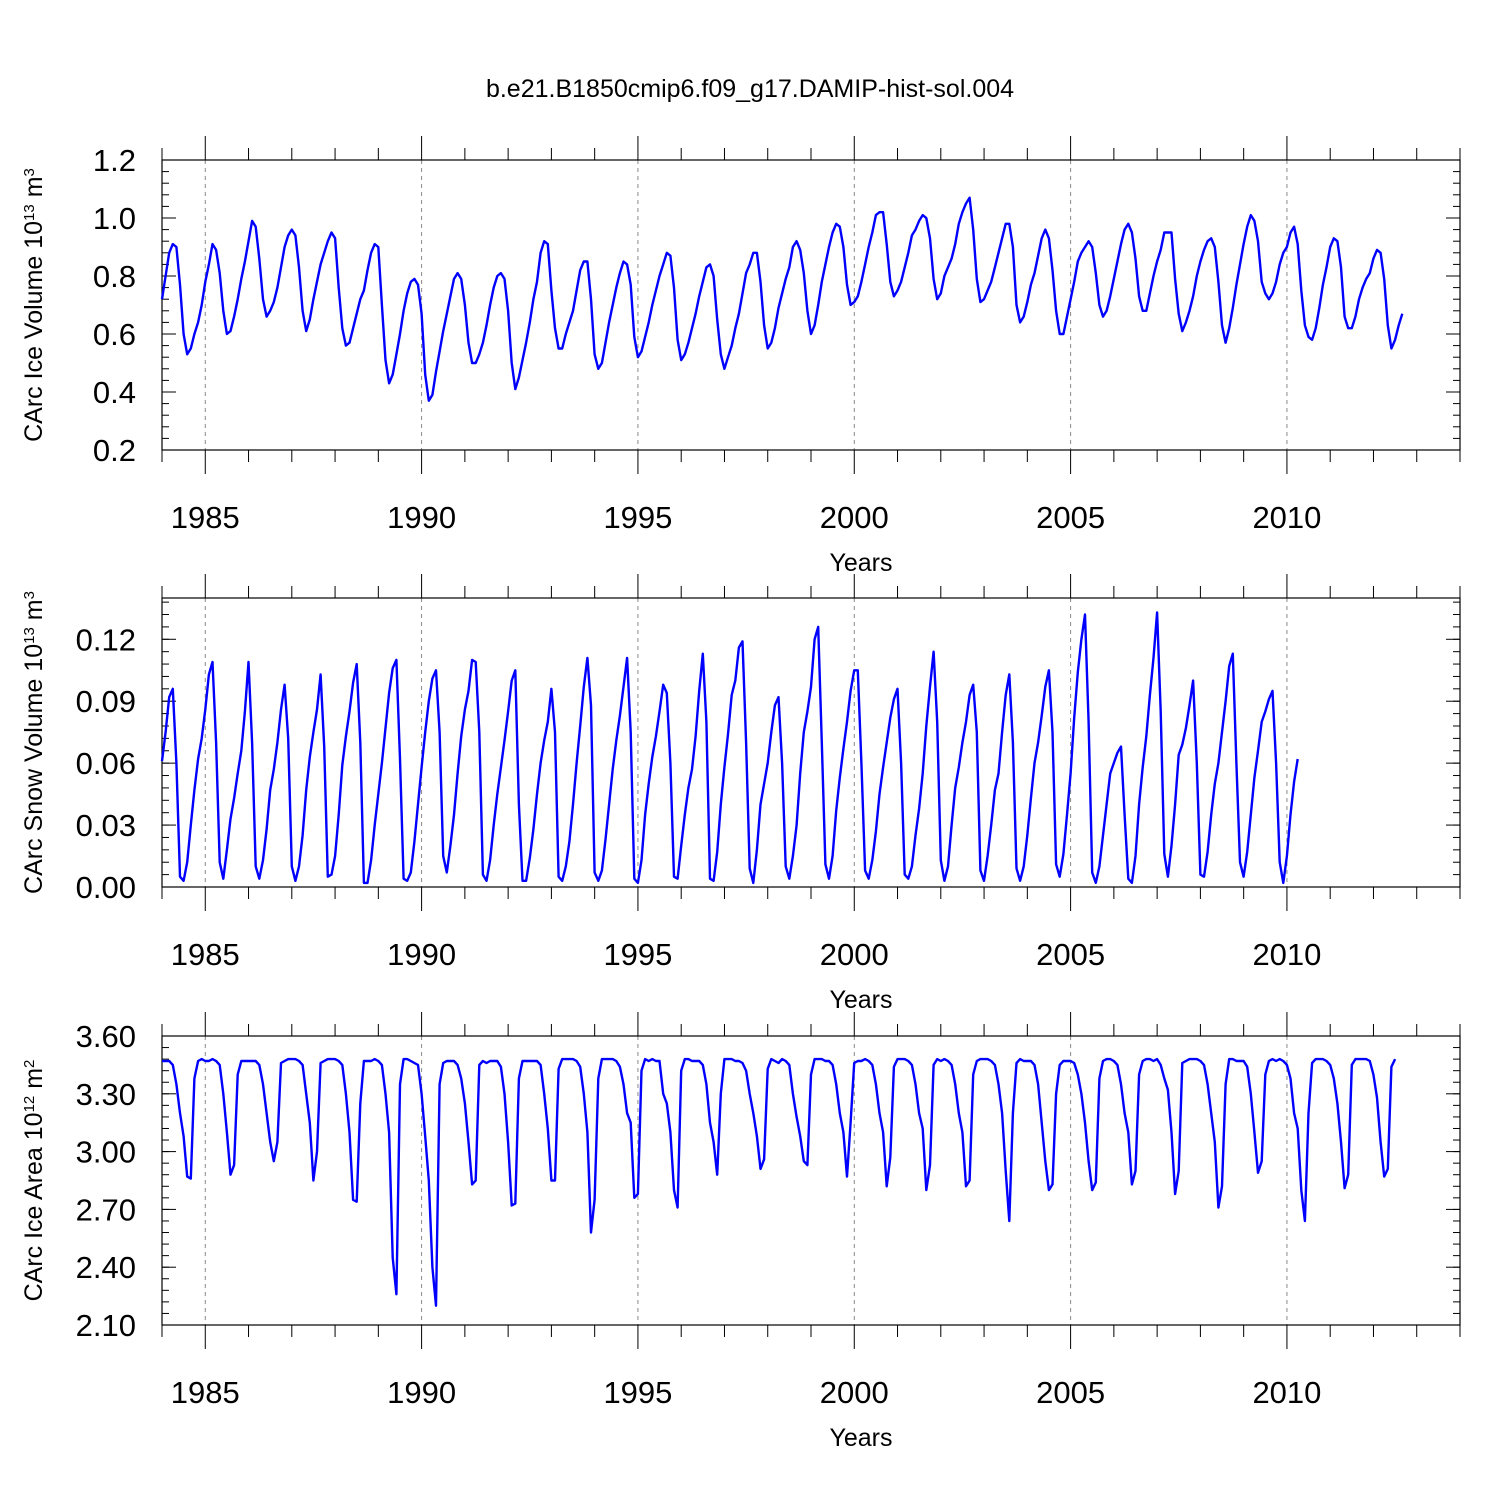 The height and width of the screenshot is (1500, 1500). Describe the element at coordinates (106, 1325) in the screenshot. I see `ice-area-y-tick-label: 2.10` at that location.